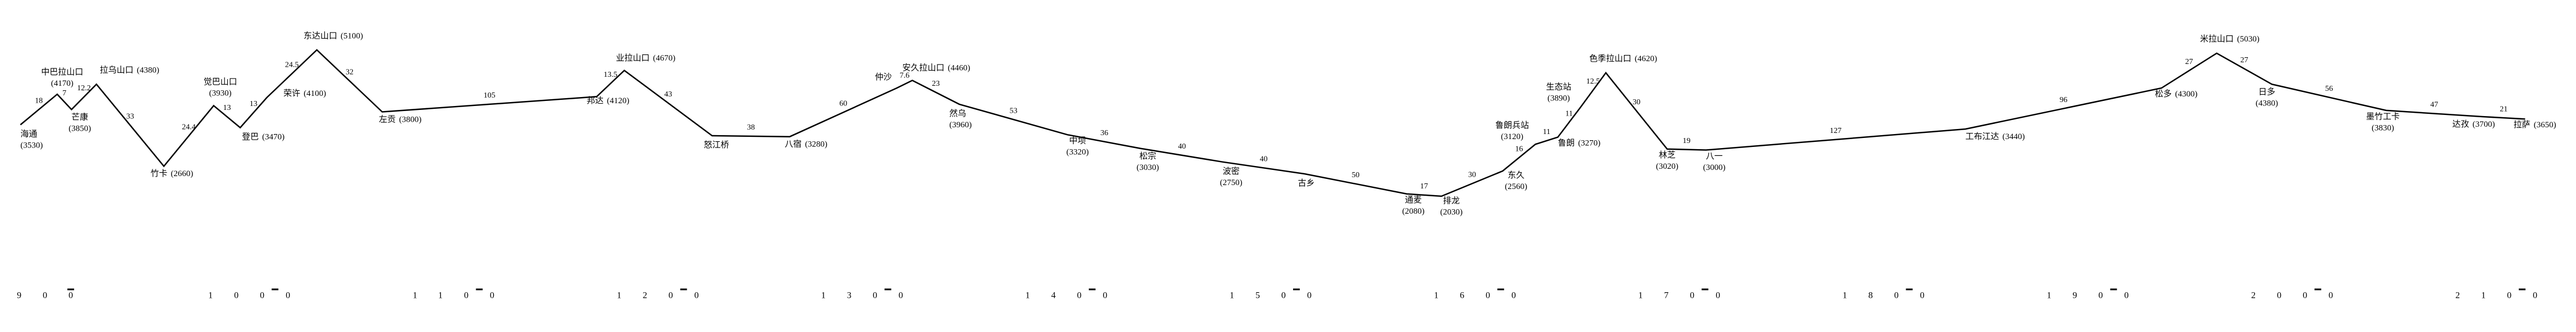 This screenshot has width=2576, height=332. Describe the element at coordinates (1579, 143) in the screenshot. I see `place-label: 鲁朗 (3270)` at that location.